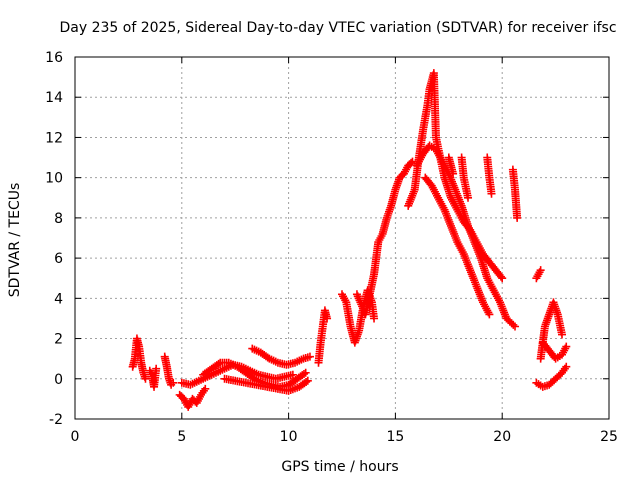 This screenshot has height=480, width=640. What do you see at coordinates (58, 299) in the screenshot?
I see `y-tick-label: 4` at bounding box center [58, 299].